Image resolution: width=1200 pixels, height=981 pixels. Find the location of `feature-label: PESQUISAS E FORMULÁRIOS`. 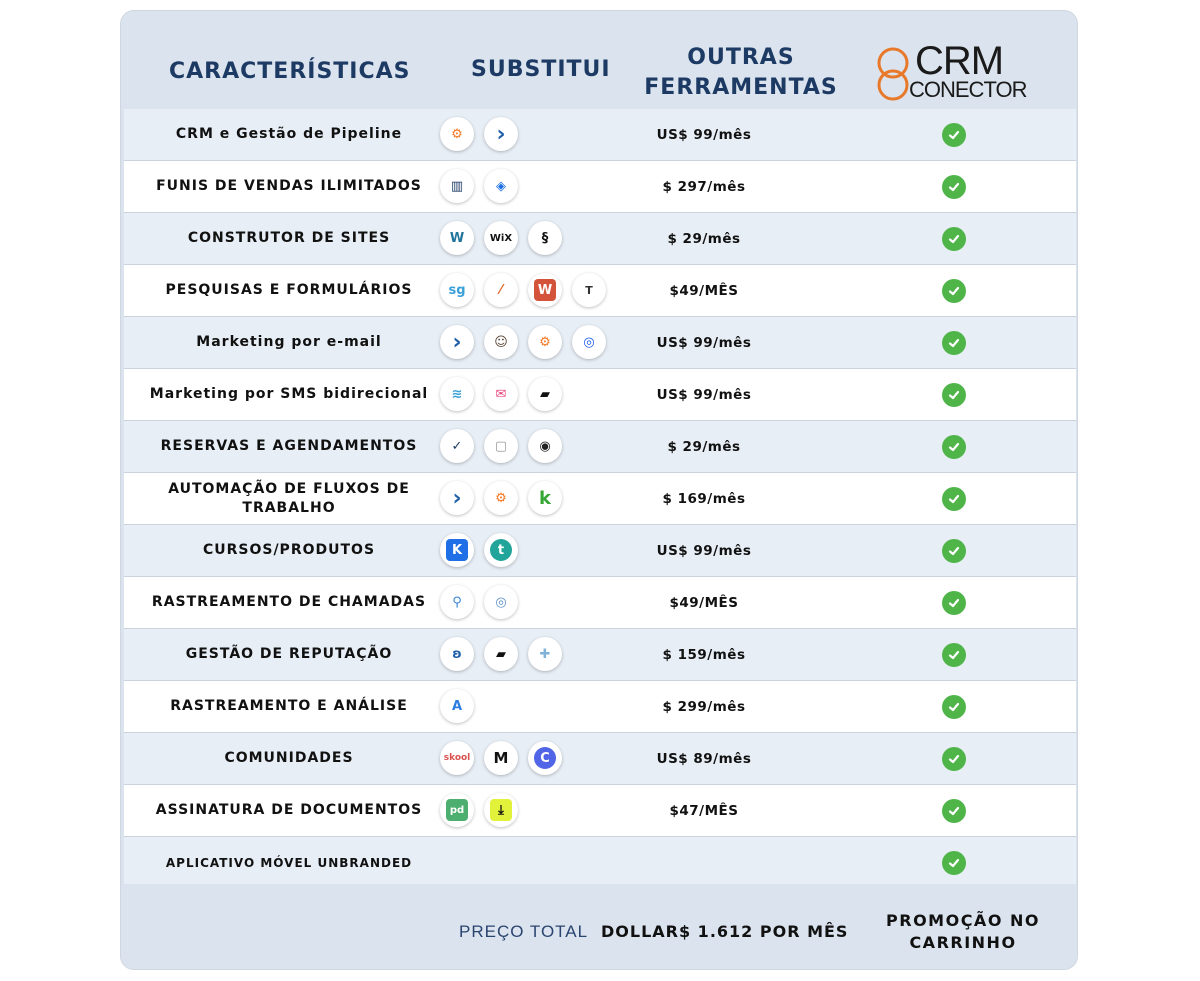

feature-label: PESQUISAS E FORMULÁRIOS is located at coordinates (289, 290).